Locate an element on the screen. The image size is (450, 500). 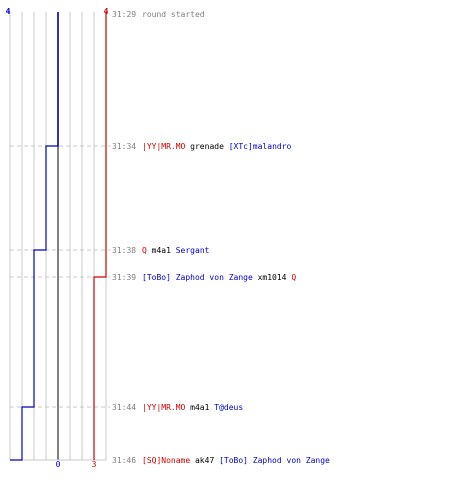
event-text: Q m4a1 Sergant is located at coordinates (176, 250).